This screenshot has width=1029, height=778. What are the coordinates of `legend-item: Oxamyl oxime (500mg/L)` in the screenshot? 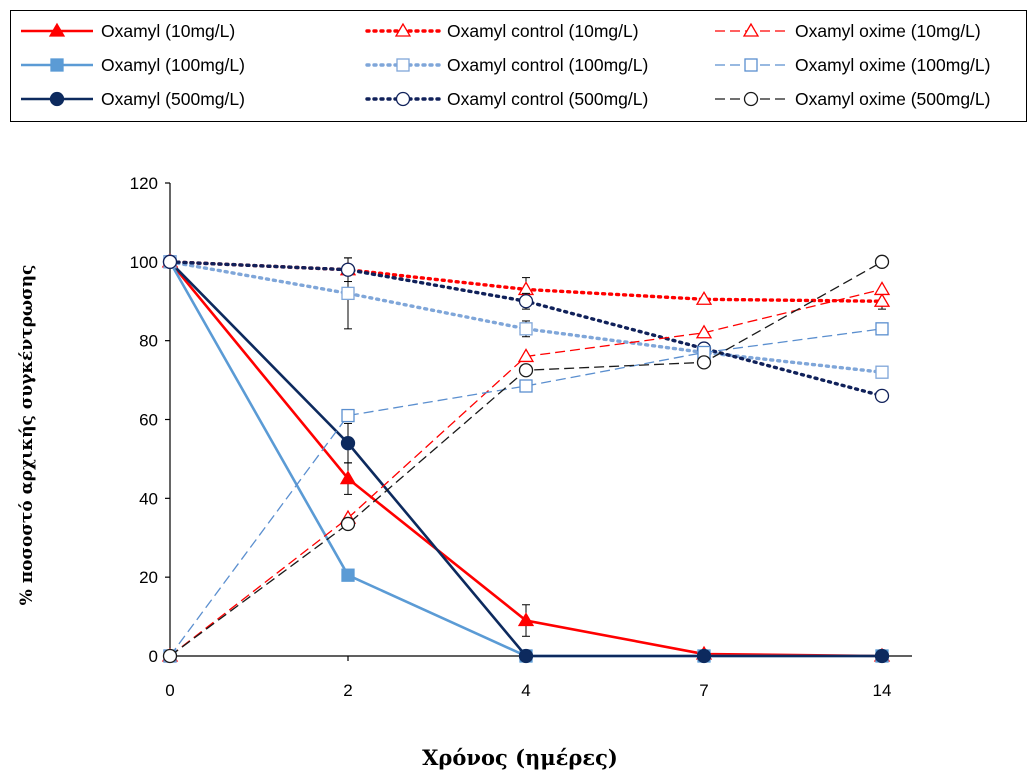 It's located at (850, 99).